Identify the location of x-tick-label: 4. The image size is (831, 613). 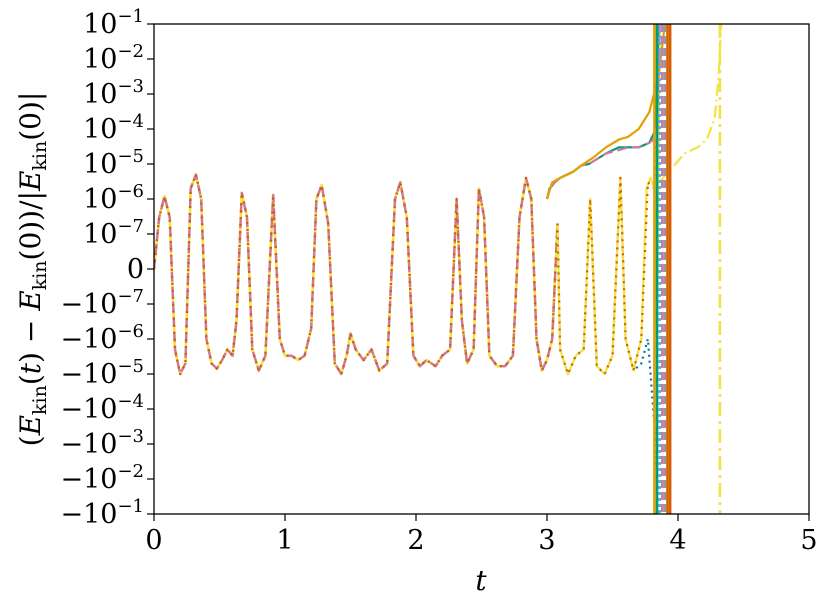
(677, 540).